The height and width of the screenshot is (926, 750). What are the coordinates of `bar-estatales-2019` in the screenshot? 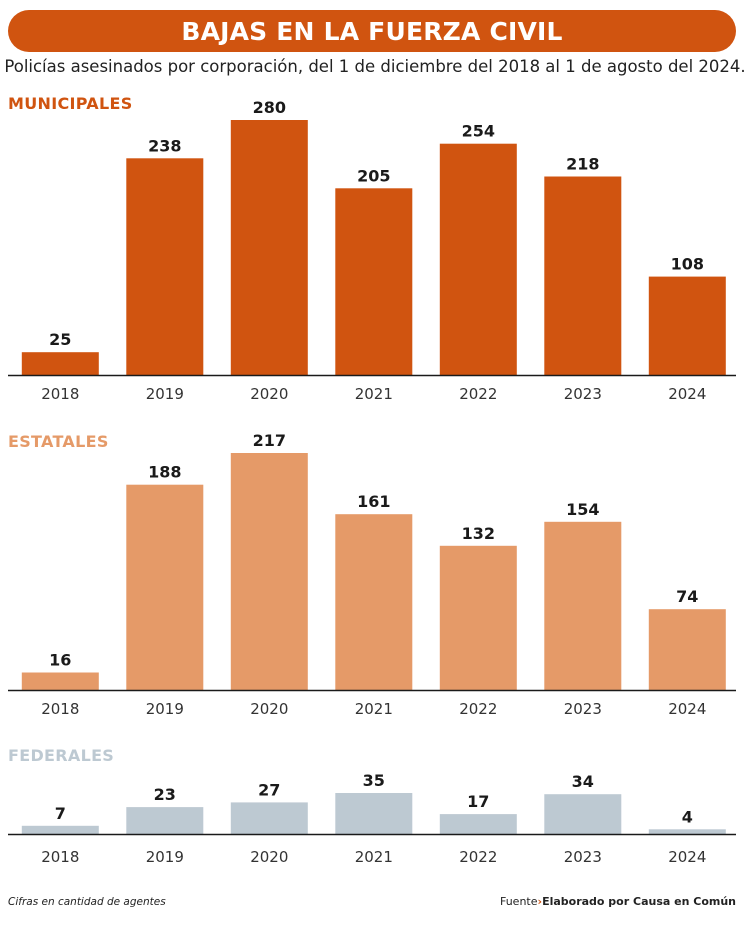 It's located at (165, 587).